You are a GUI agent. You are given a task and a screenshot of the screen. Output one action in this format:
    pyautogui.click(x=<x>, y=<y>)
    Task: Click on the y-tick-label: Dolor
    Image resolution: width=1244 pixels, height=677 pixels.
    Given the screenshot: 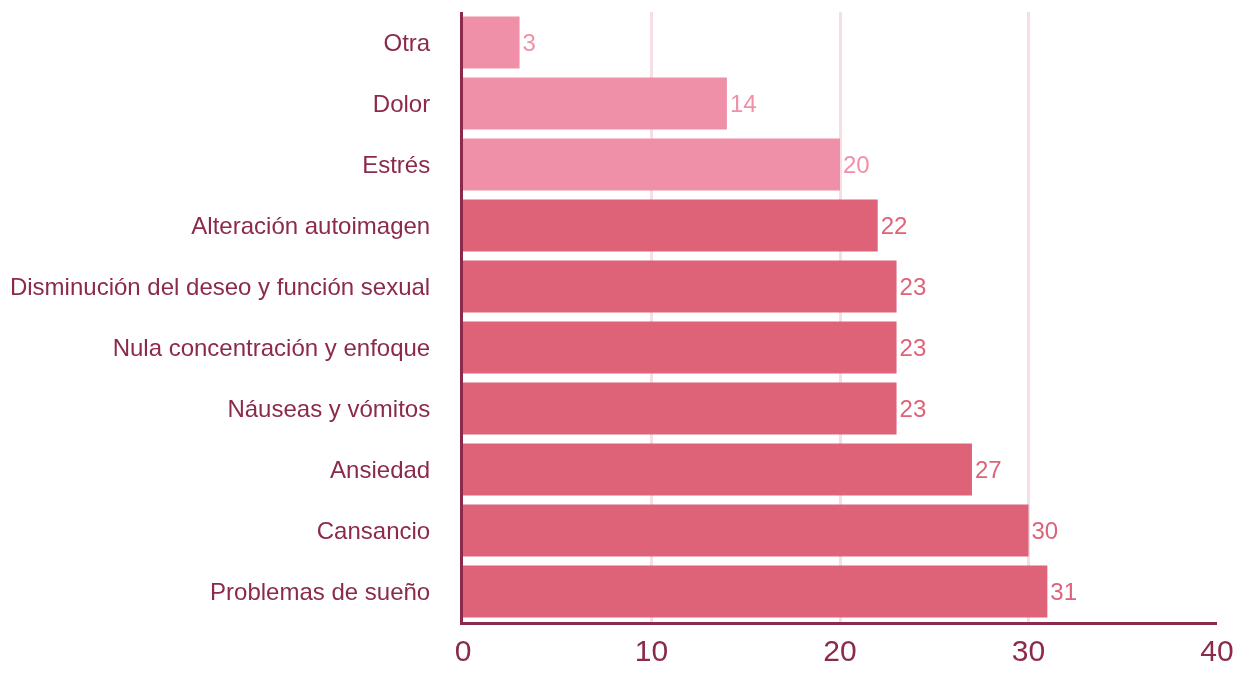 What is the action you would take?
    pyautogui.click(x=401, y=103)
    